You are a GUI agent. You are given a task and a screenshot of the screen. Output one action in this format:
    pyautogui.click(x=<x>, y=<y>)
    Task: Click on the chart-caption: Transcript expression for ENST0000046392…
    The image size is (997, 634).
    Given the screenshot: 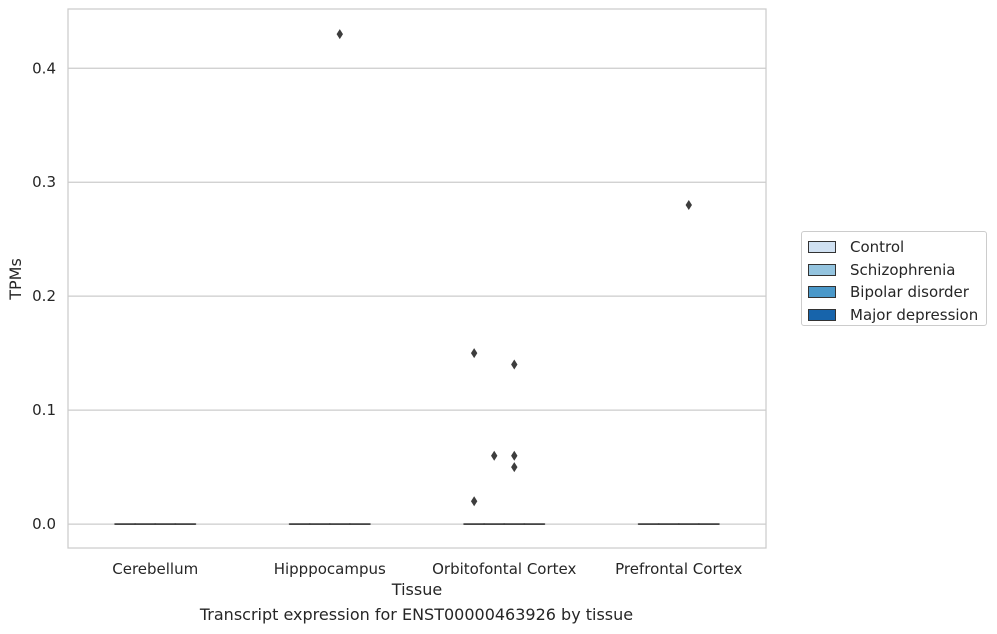 What is the action you would take?
    pyautogui.click(x=416, y=614)
    